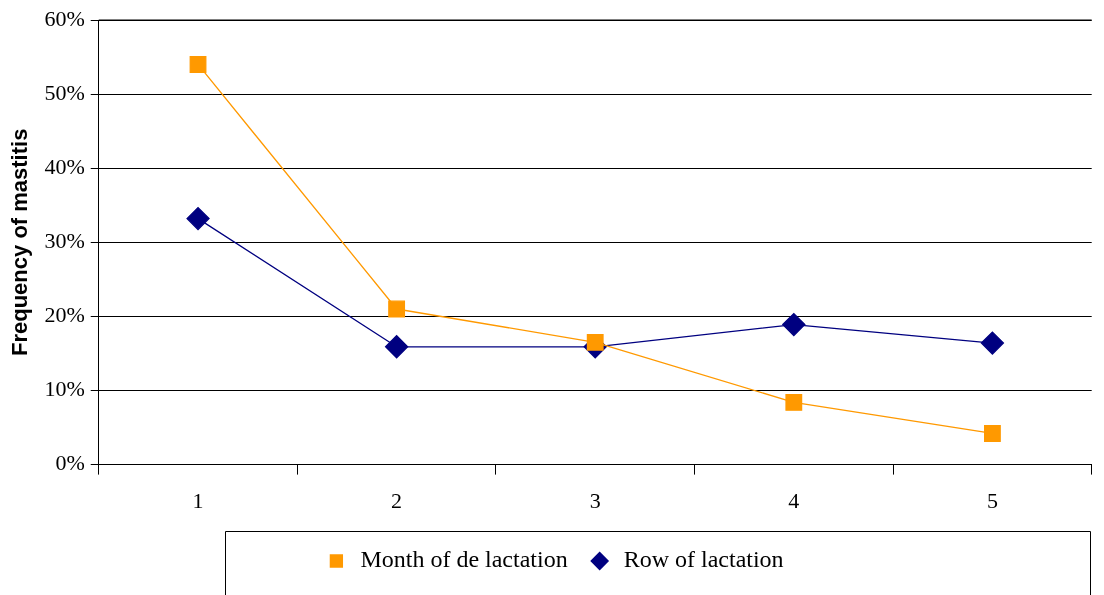 This screenshot has height=595, width=1104. What do you see at coordinates (703, 559) in the screenshot?
I see `legend-label: Row of lactation` at bounding box center [703, 559].